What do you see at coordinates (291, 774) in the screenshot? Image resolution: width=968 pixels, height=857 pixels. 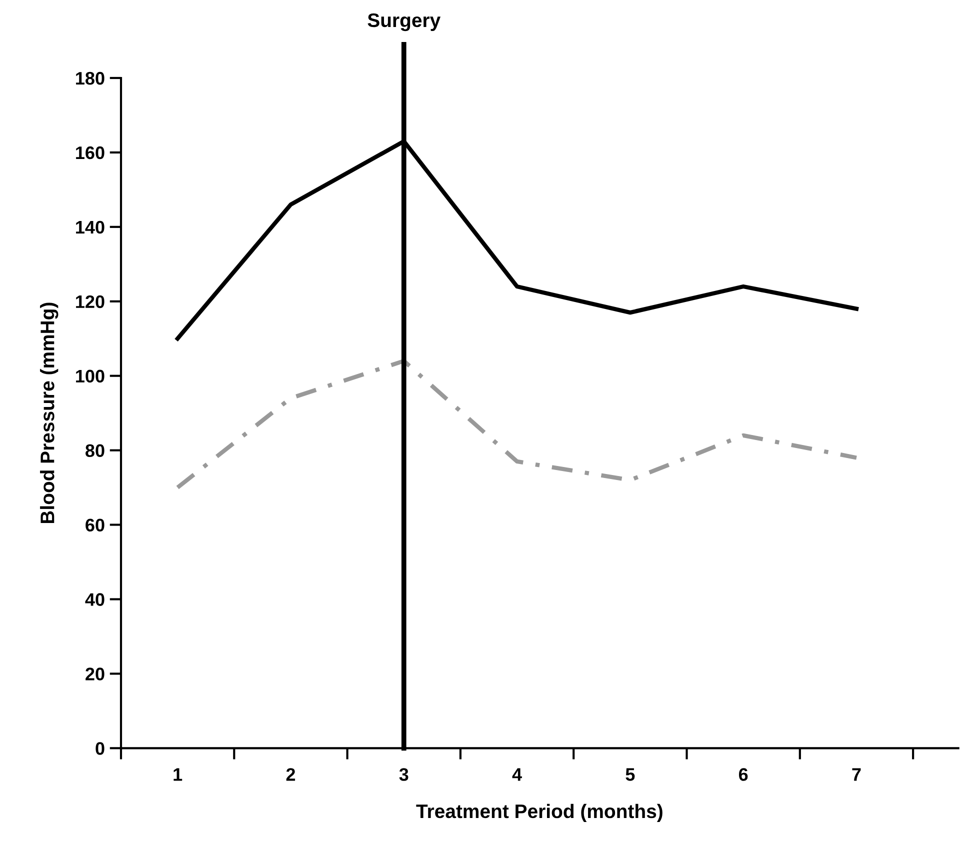 I see `x-tick-label: 2` at bounding box center [291, 774].